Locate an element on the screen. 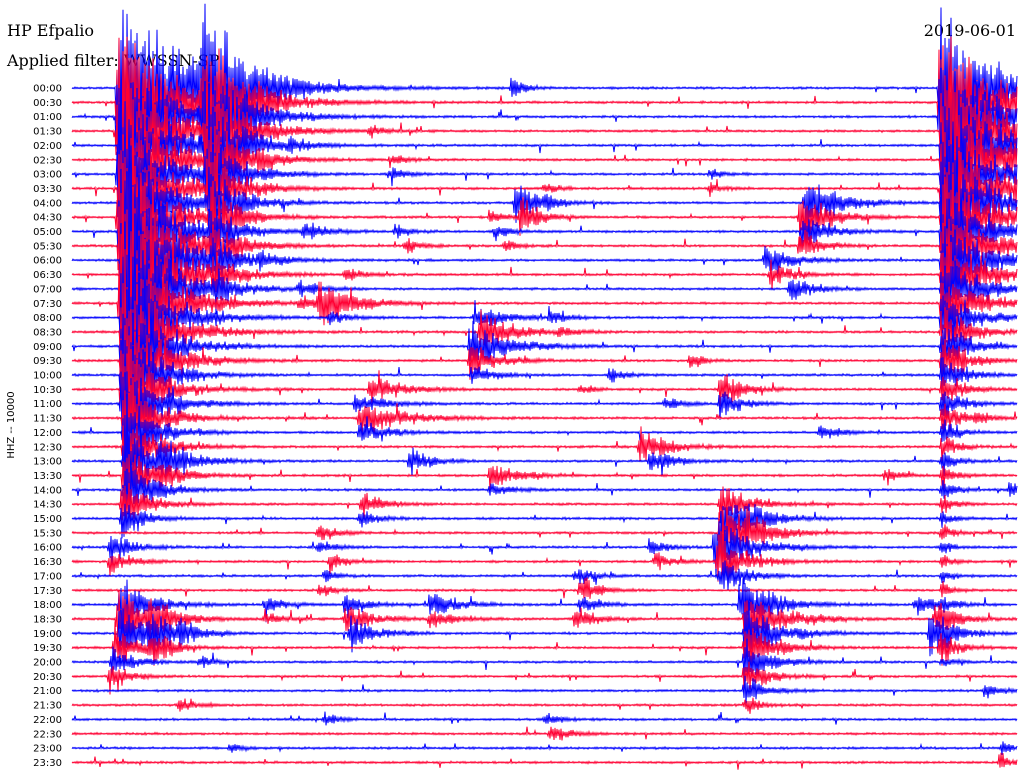  time-tick-label: 05:30 is located at coordinates (47, 246).